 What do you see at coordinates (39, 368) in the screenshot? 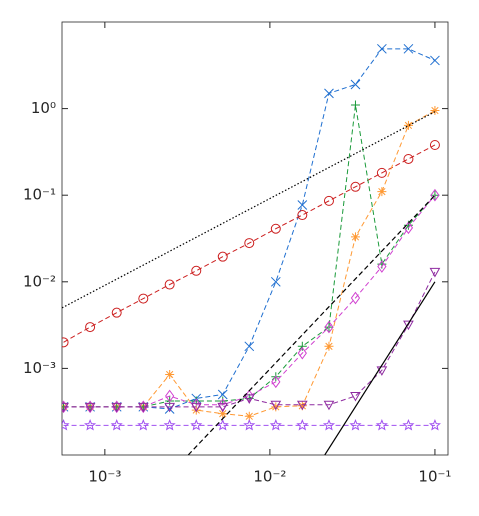
I see `y-tick-label: 10⁻³` at bounding box center [39, 368].